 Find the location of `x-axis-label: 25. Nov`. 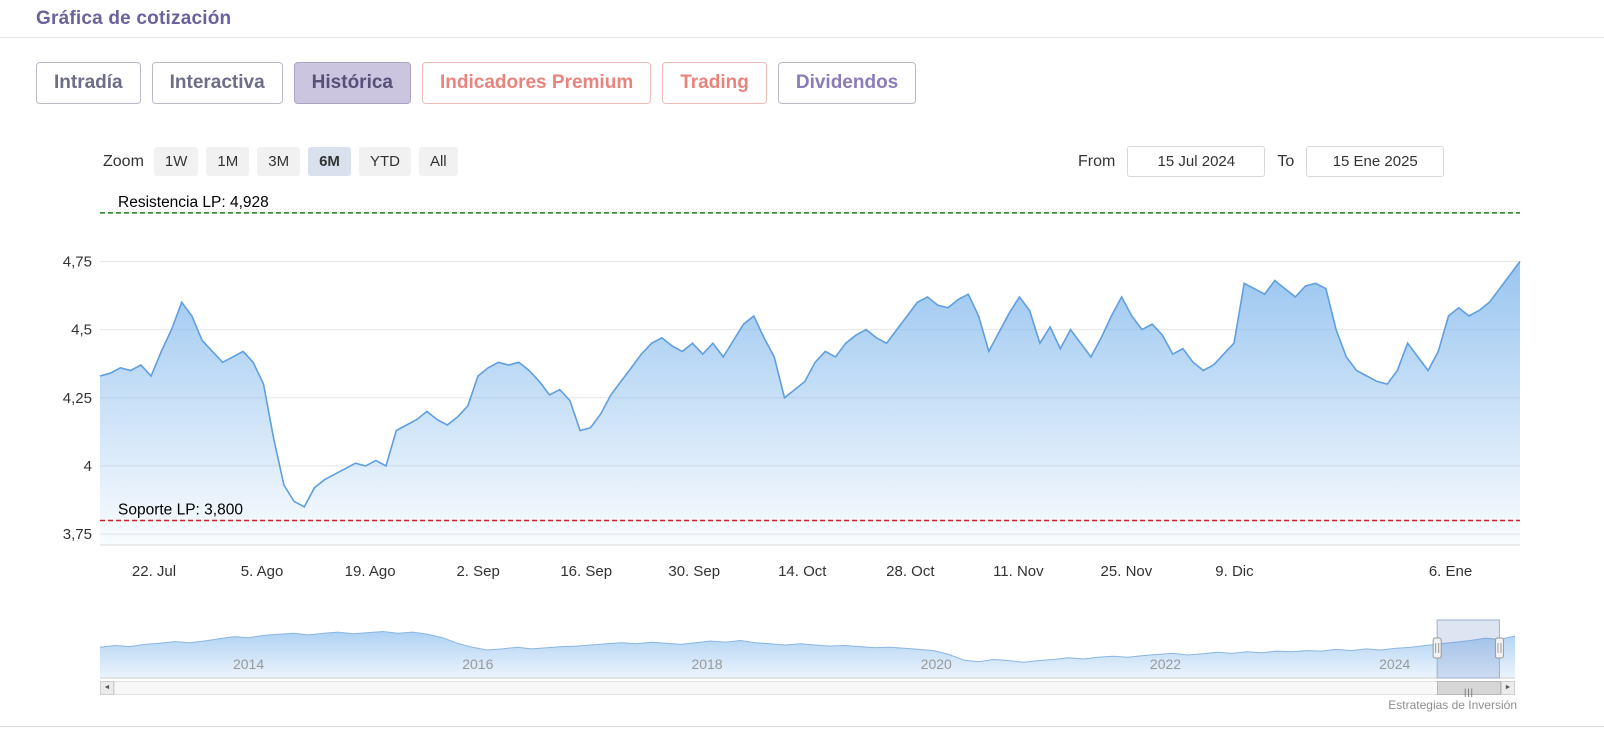

x-axis-label: 25. Nov is located at coordinates (1127, 571).